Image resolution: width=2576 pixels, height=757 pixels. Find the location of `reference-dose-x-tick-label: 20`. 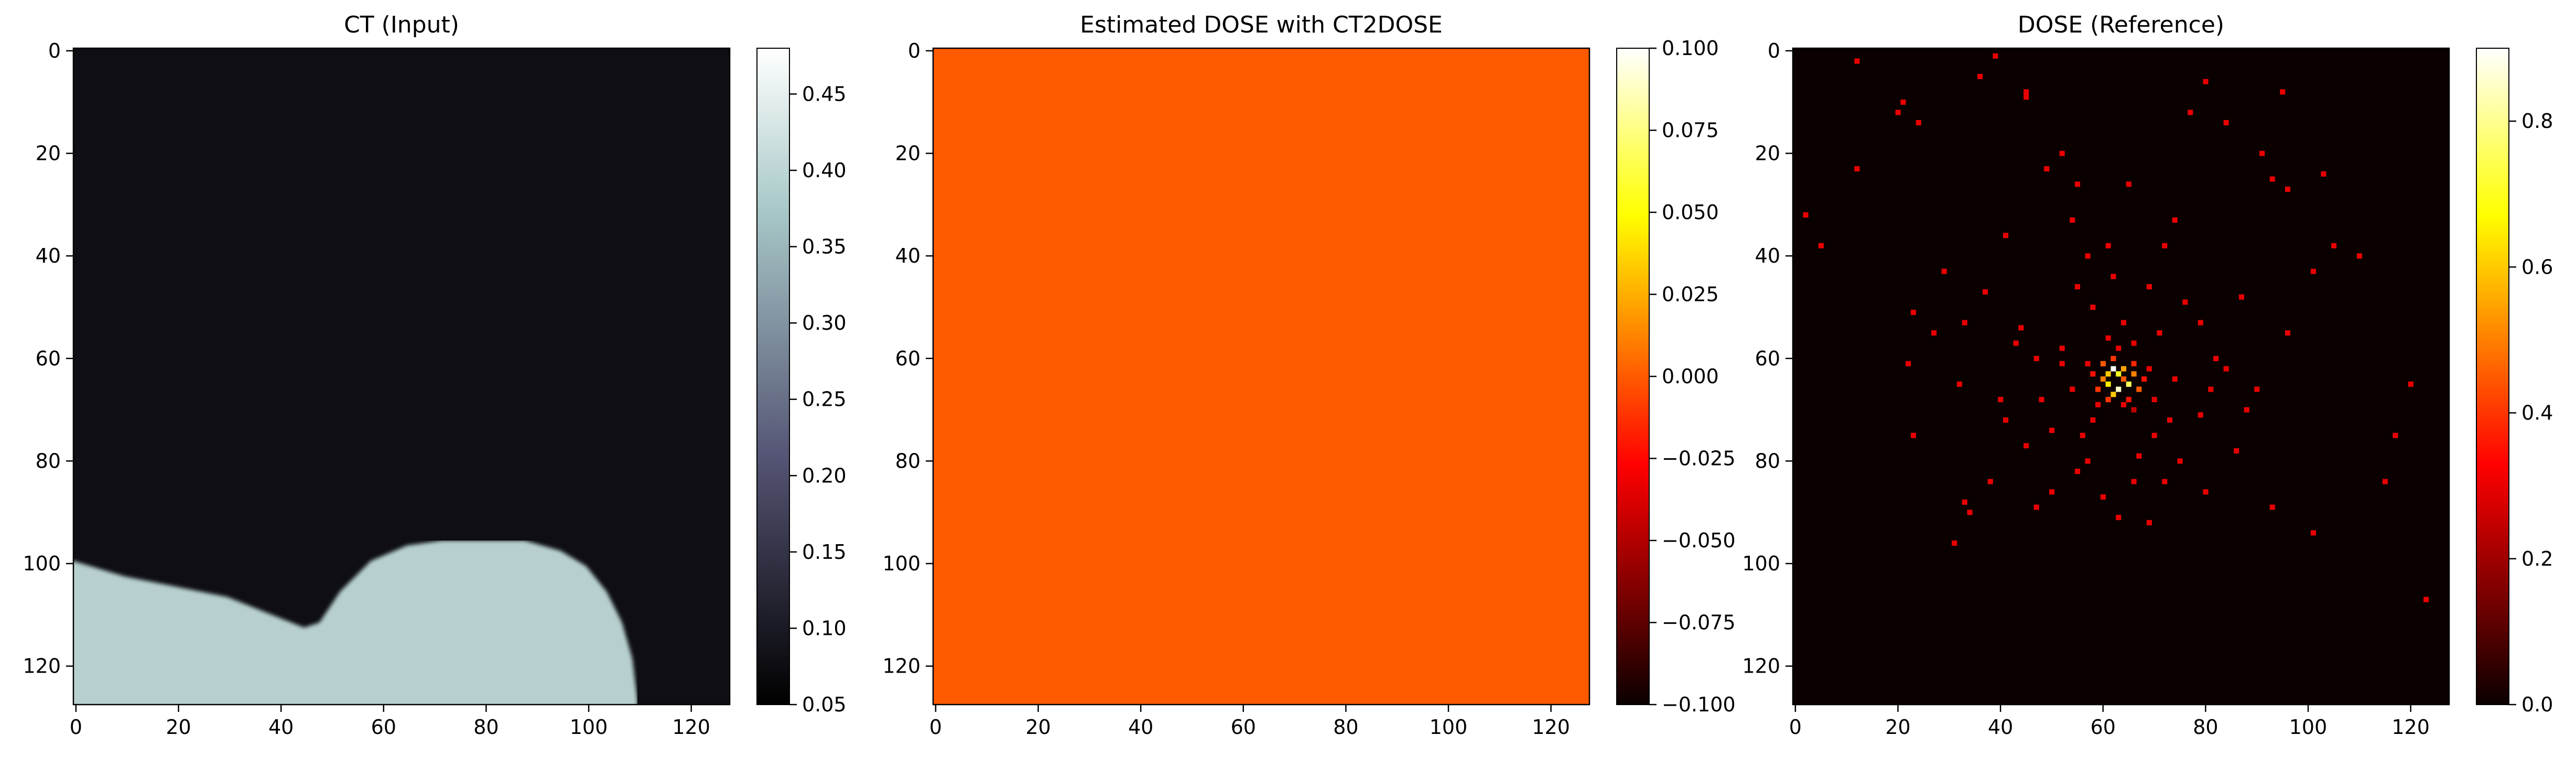

reference-dose-x-tick-label: 20 is located at coordinates (1897, 727).